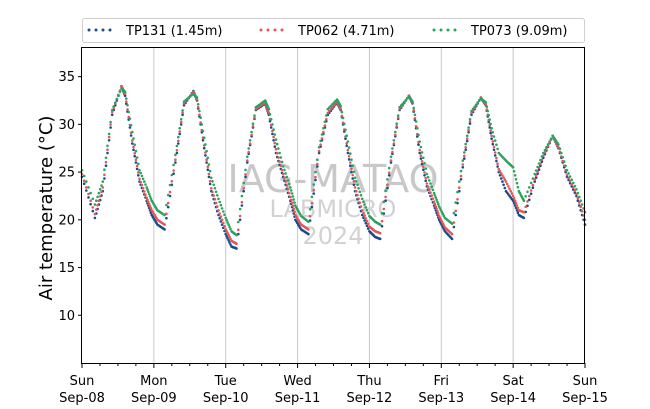  I want to click on x-tick-date-label: Sep-11, so click(298, 398).